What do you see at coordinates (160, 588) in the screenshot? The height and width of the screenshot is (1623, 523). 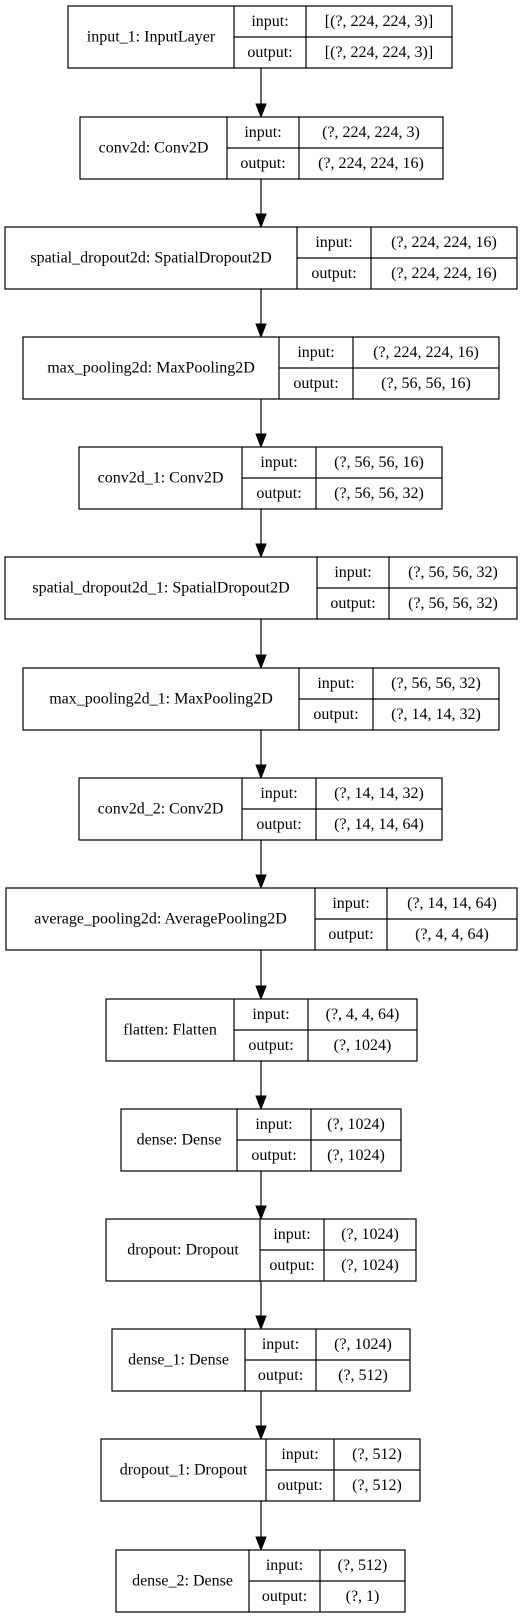 I see `layer-name: spatial_dropout2d_1: SpatialDropout2D` at bounding box center [160, 588].